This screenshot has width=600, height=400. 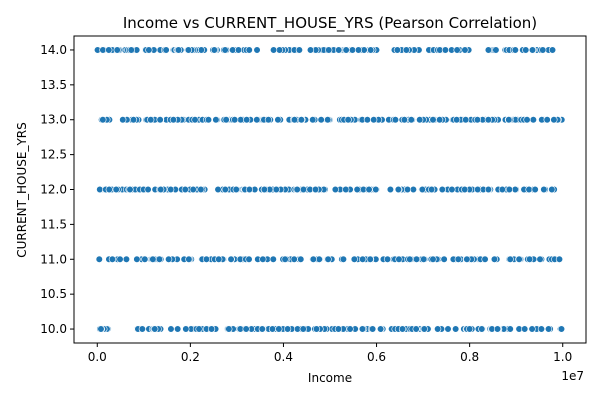 What do you see at coordinates (330, 353) in the screenshot?
I see `x-axis: 0.0 0.2 0.4 0.6 0.8 1.0` at bounding box center [330, 353].